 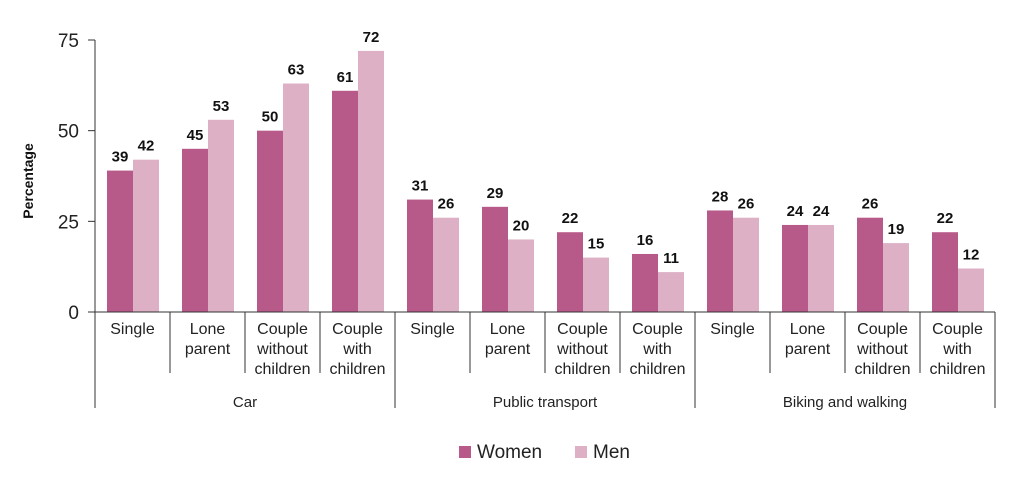 I want to click on data-label-women-6: 22, so click(x=570, y=218).